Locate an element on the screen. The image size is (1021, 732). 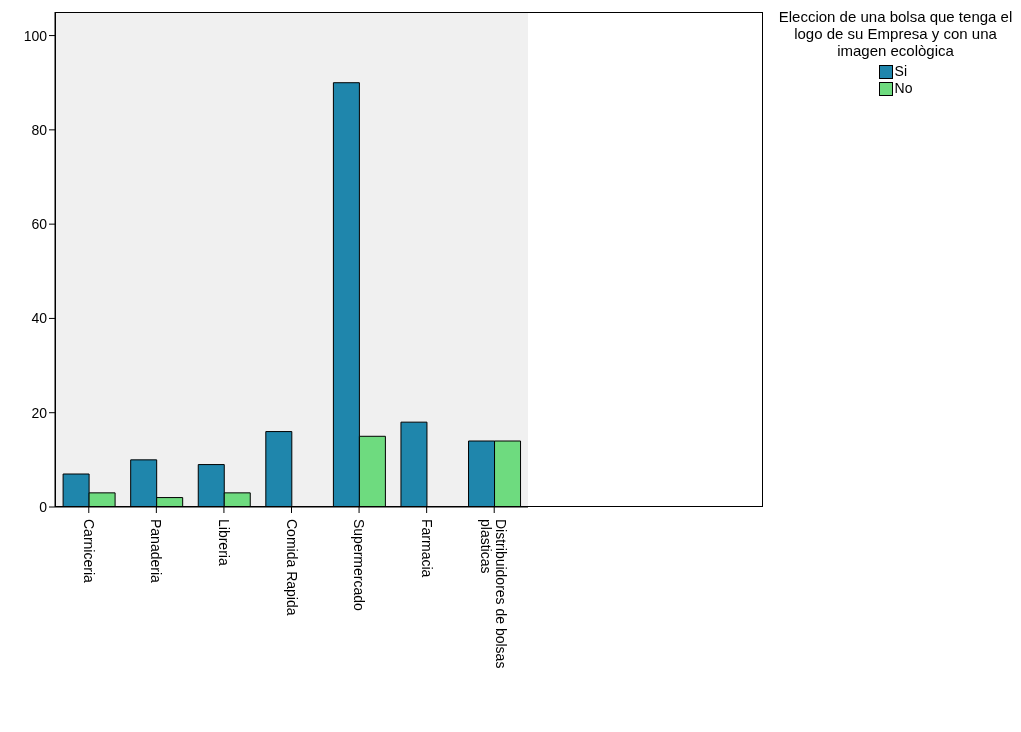
x-tick-label: Comida Rapida is located at coordinates (291, 567).